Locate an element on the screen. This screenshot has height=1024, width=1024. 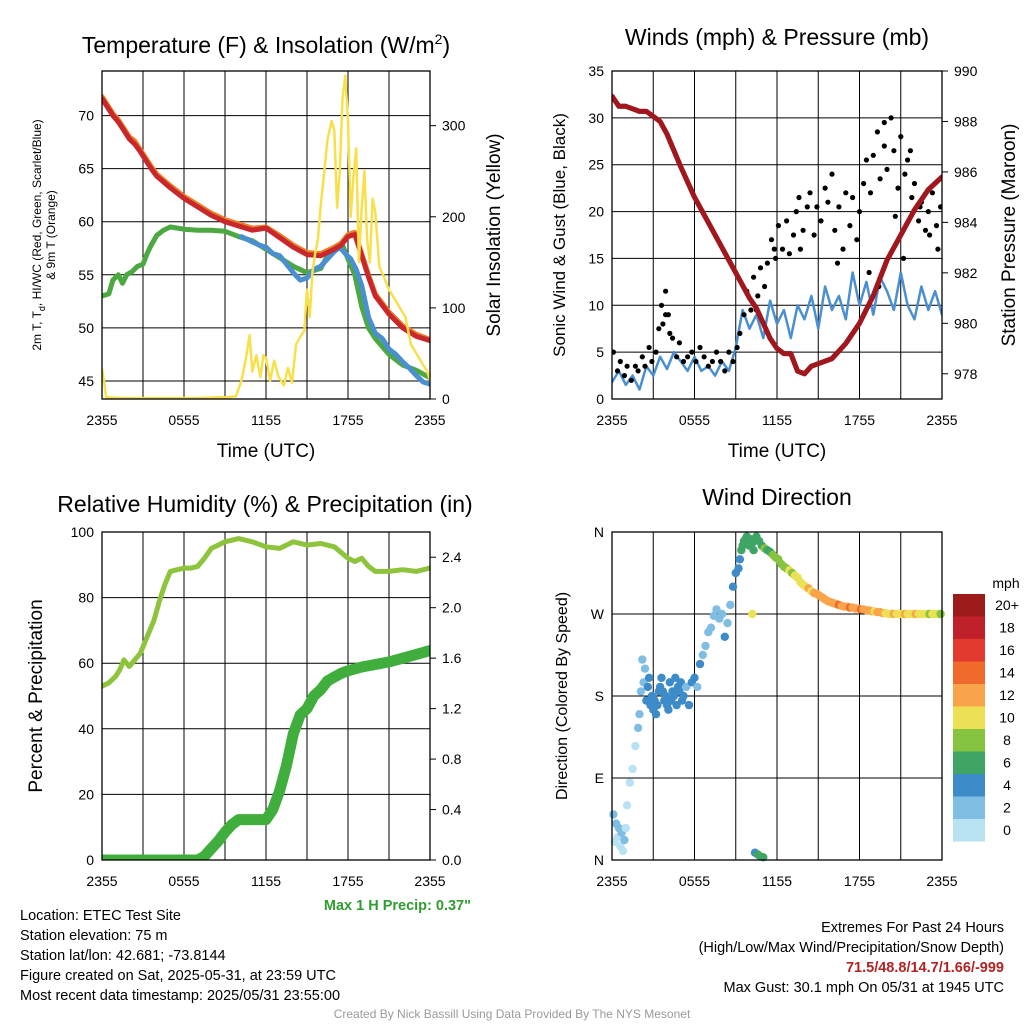
temp-y-tick-label: 45 is located at coordinates (86, 381).